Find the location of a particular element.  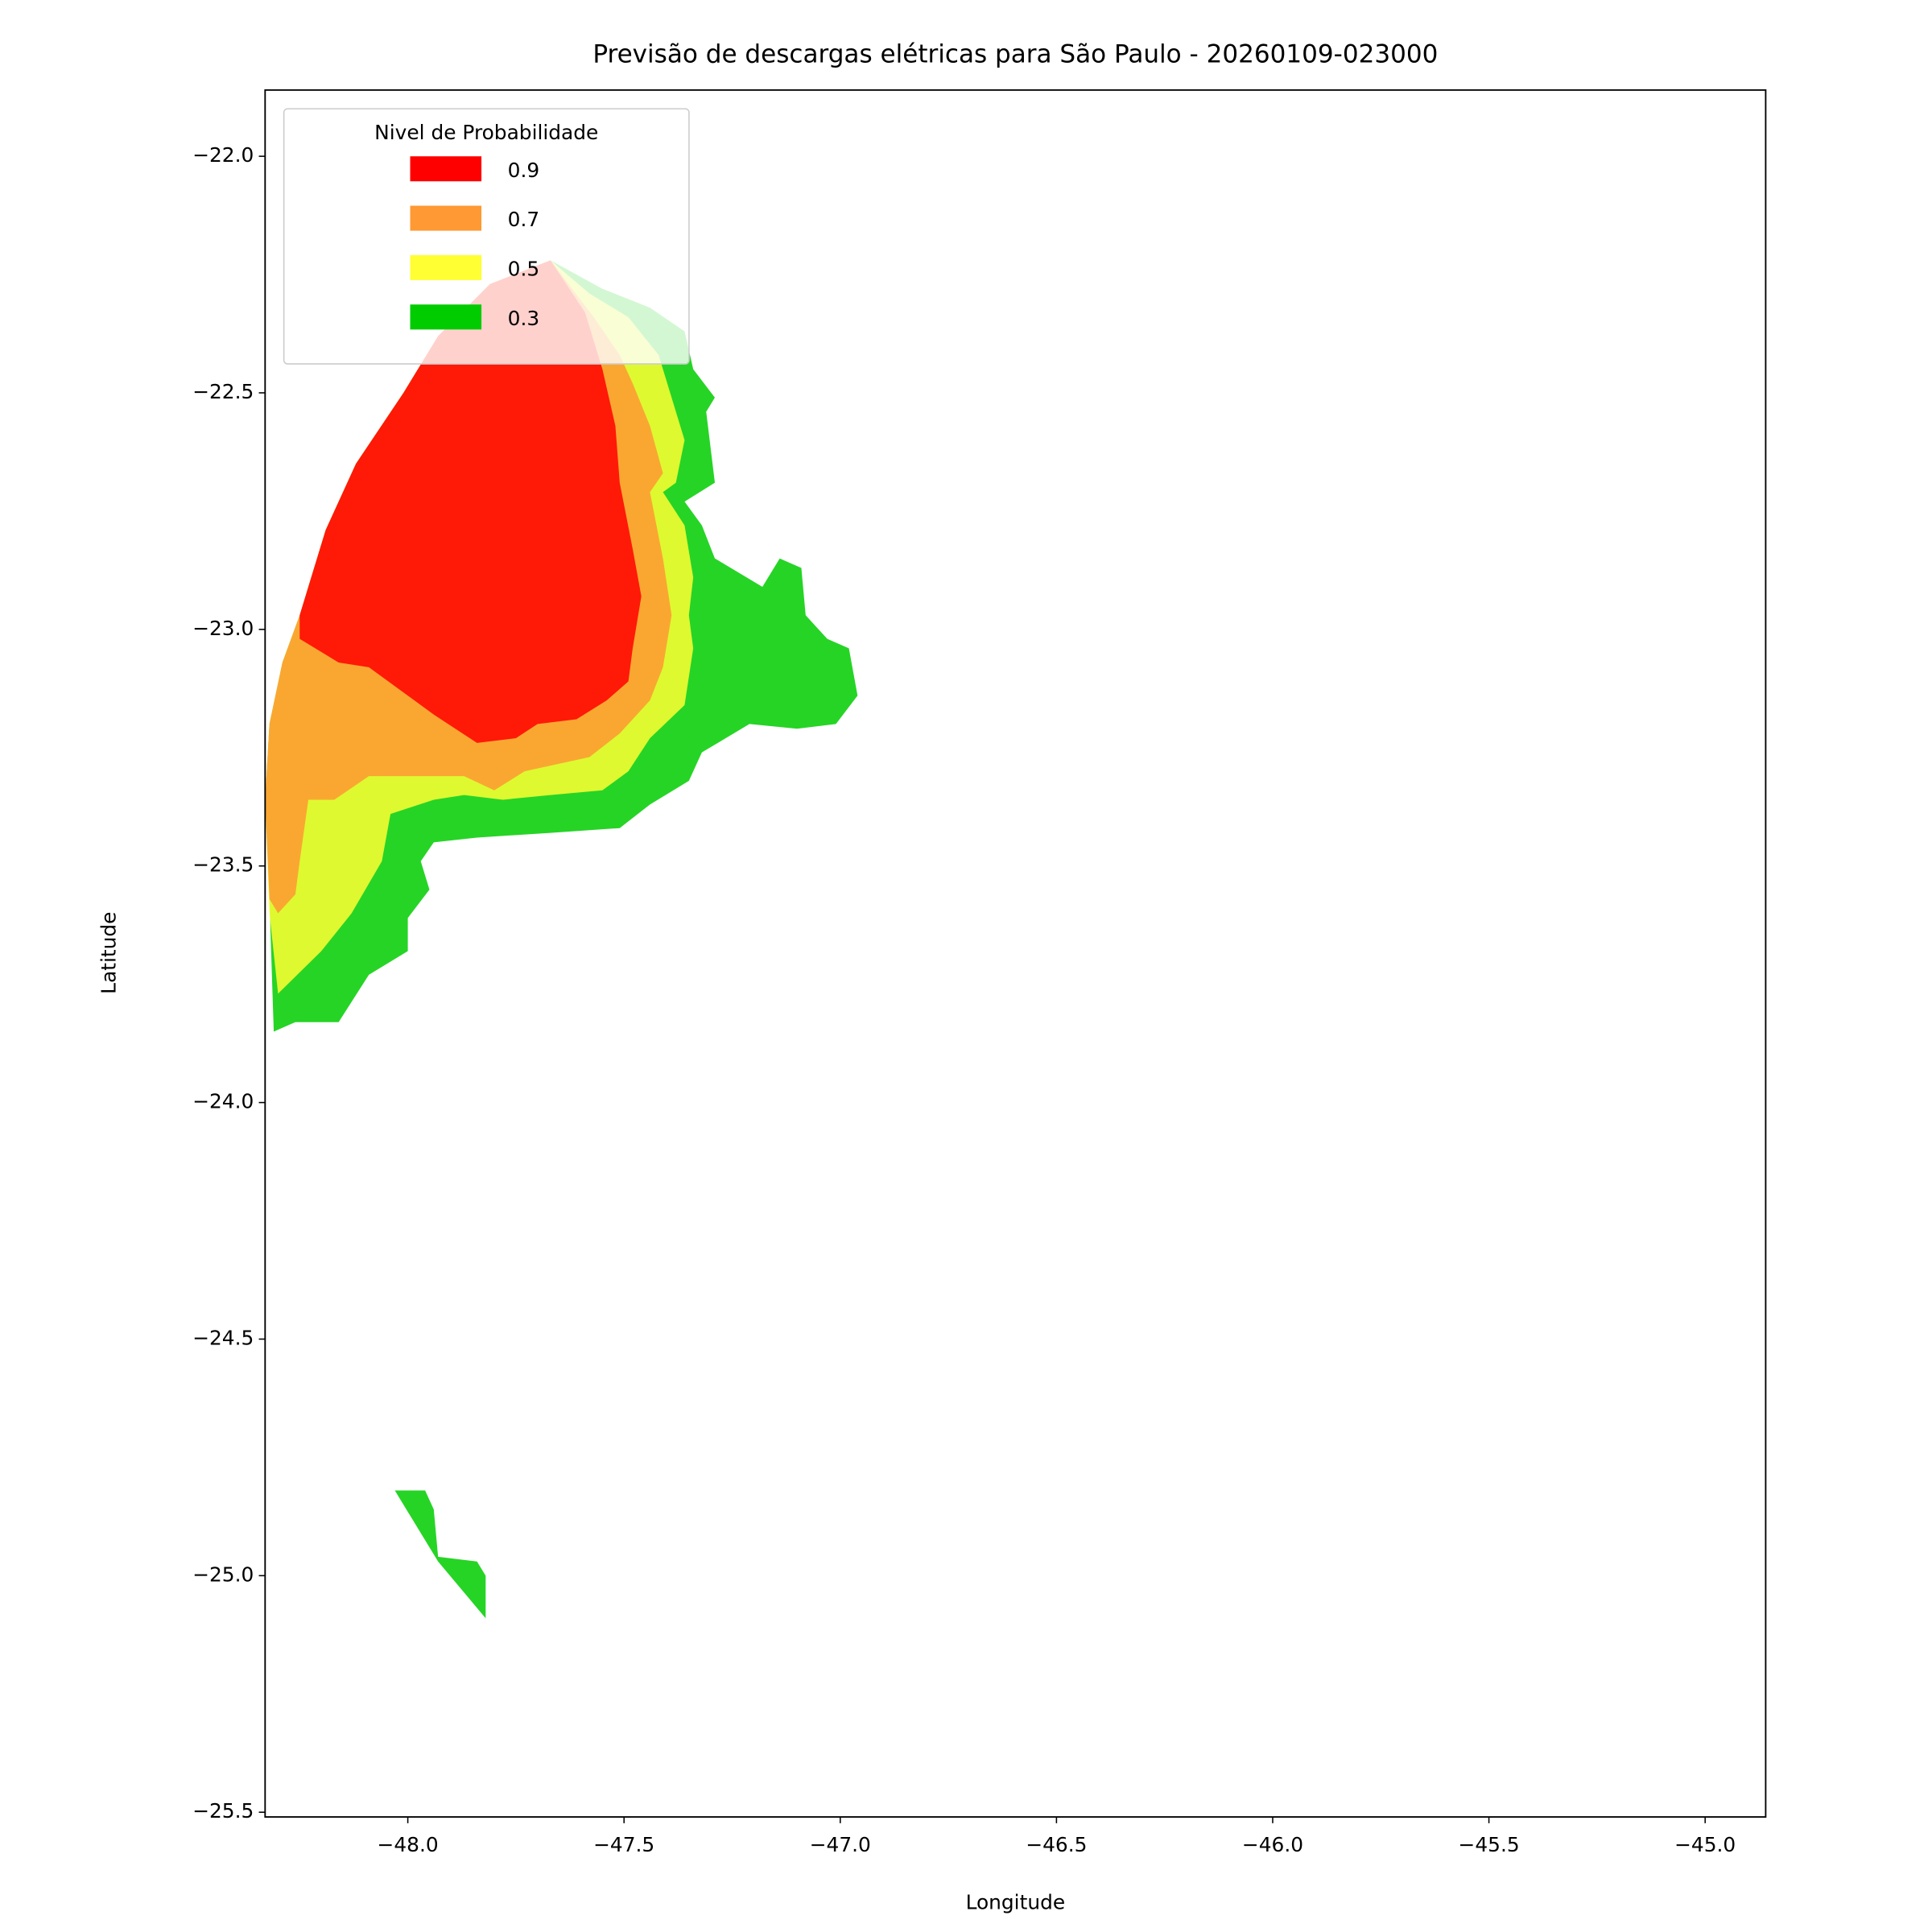

y-tick-label: −22.0 is located at coordinates (223, 155).